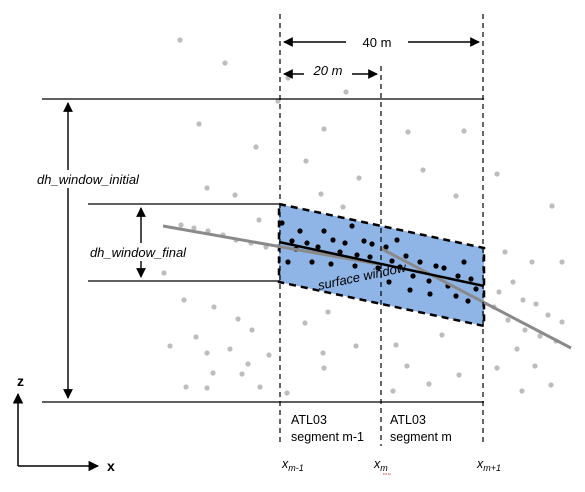 The image size is (585, 492). I want to click on width-20m-label: 20 m, so click(328, 70).